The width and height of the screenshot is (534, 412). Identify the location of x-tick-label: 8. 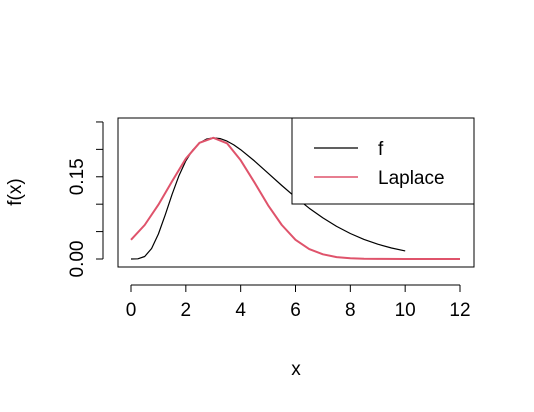
(350, 310).